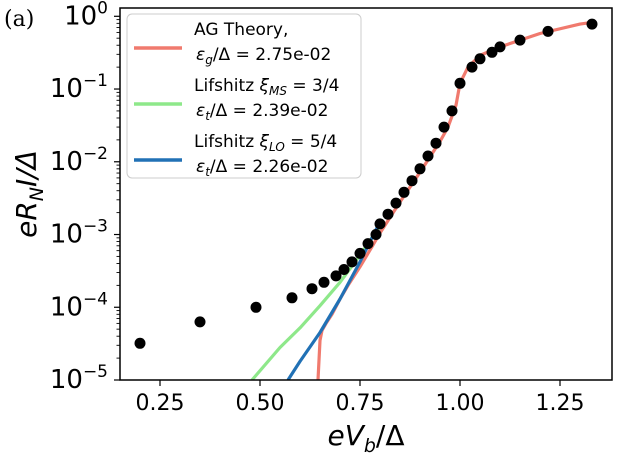  I want to click on x-axis-label: eVb/Δ, so click(365, 438).